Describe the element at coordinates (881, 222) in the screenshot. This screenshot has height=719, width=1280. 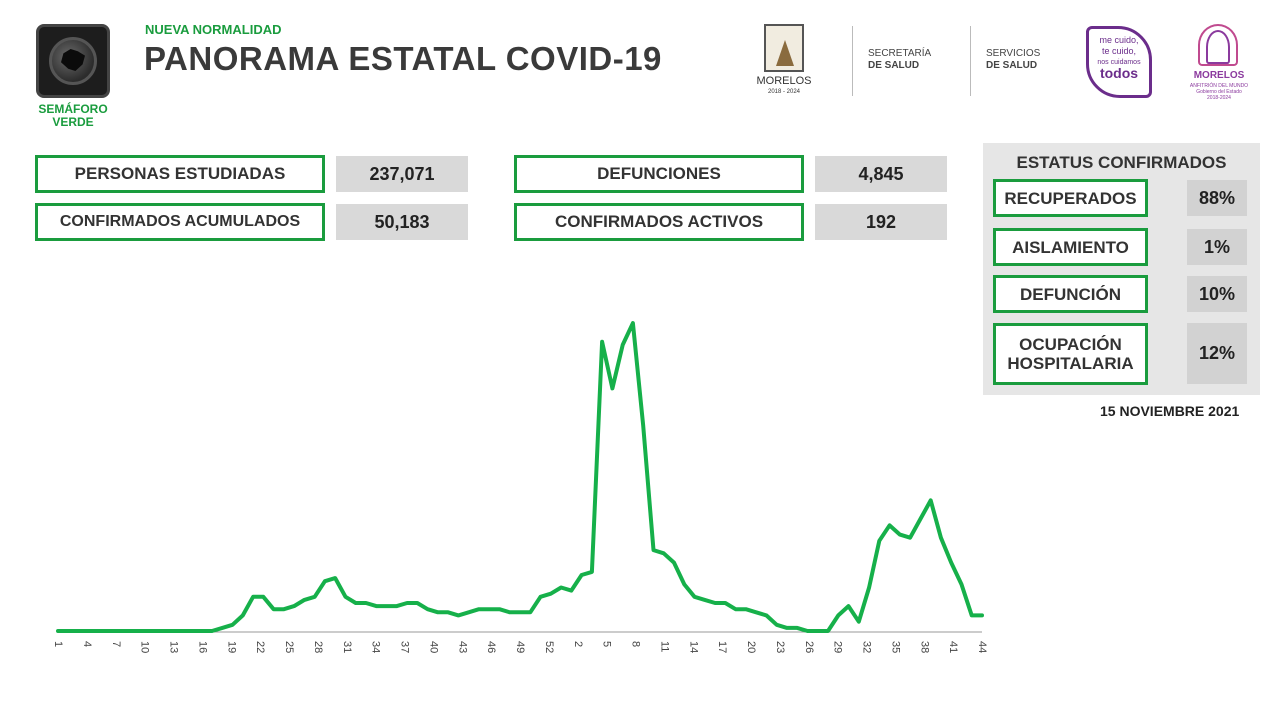
I see `confirmados-activos-value: 192` at that location.